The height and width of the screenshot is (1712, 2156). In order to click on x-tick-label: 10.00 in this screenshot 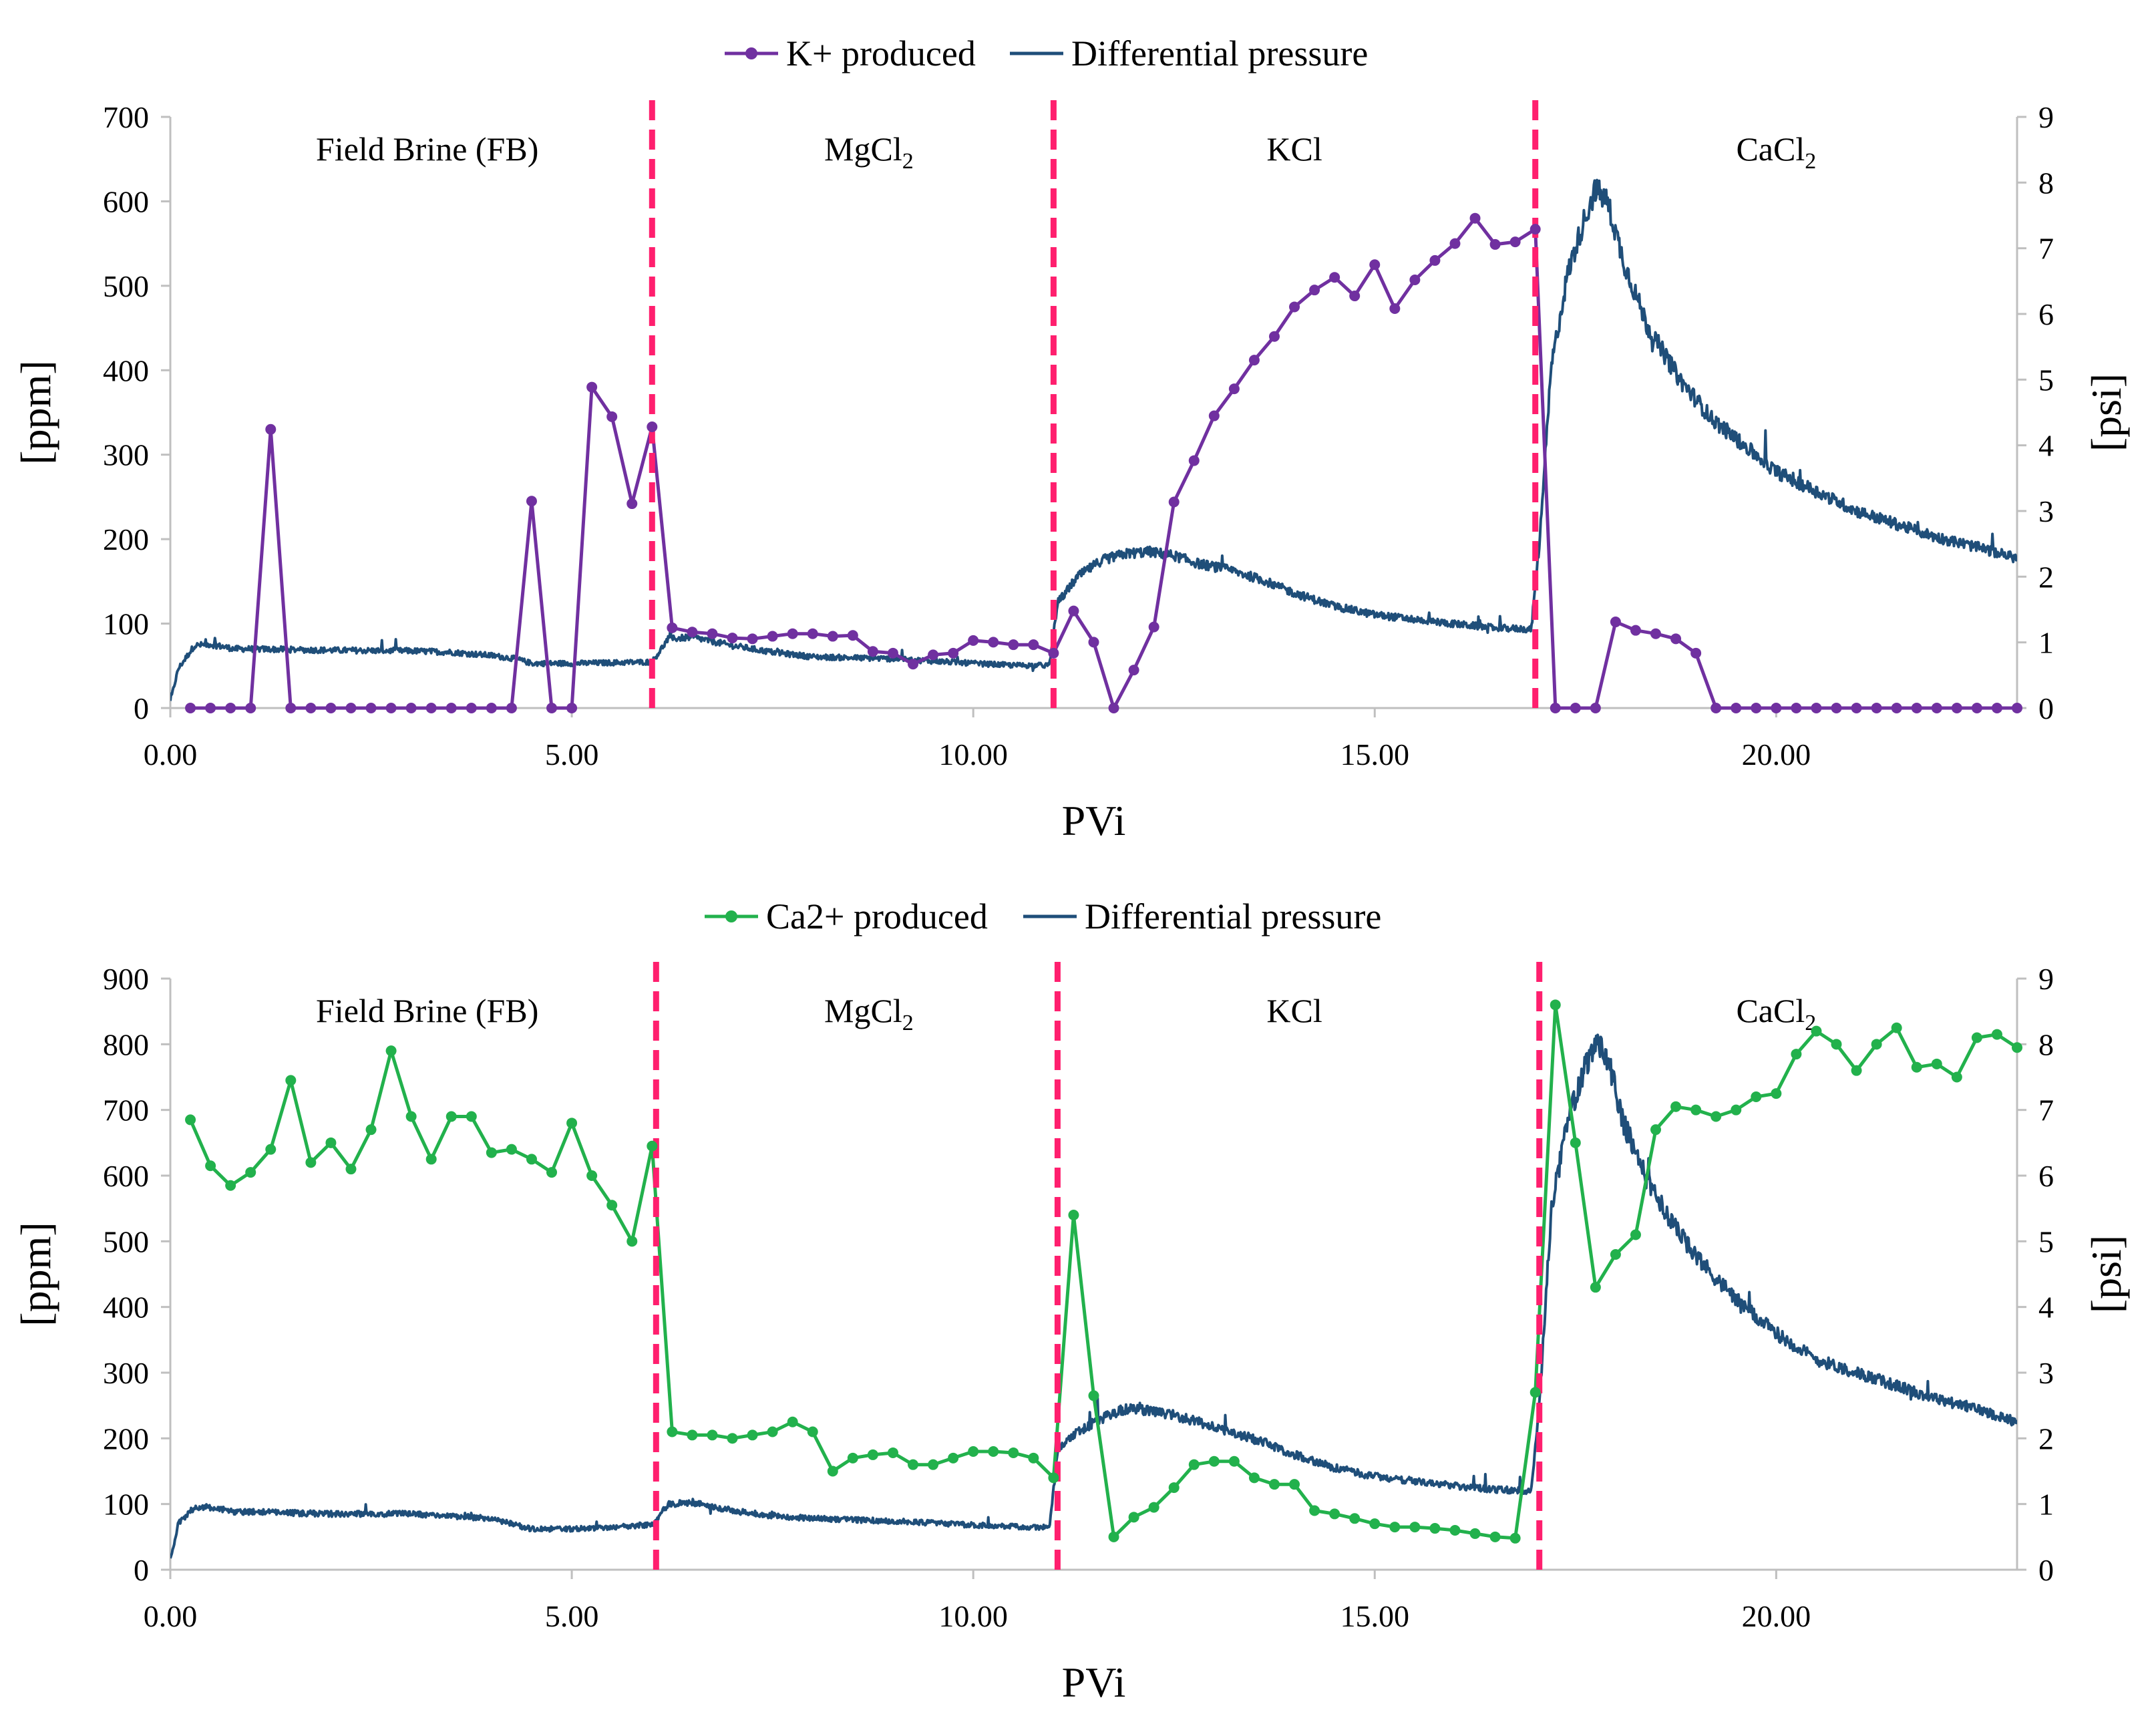, I will do `click(973, 754)`.